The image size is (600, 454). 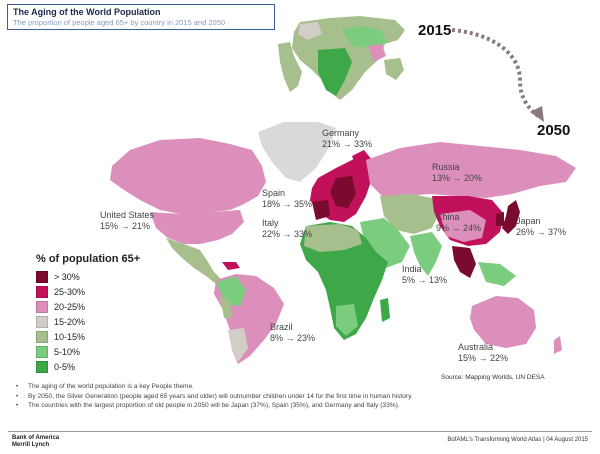 I want to click on label-brazil-name: Brazil, so click(x=281, y=327).